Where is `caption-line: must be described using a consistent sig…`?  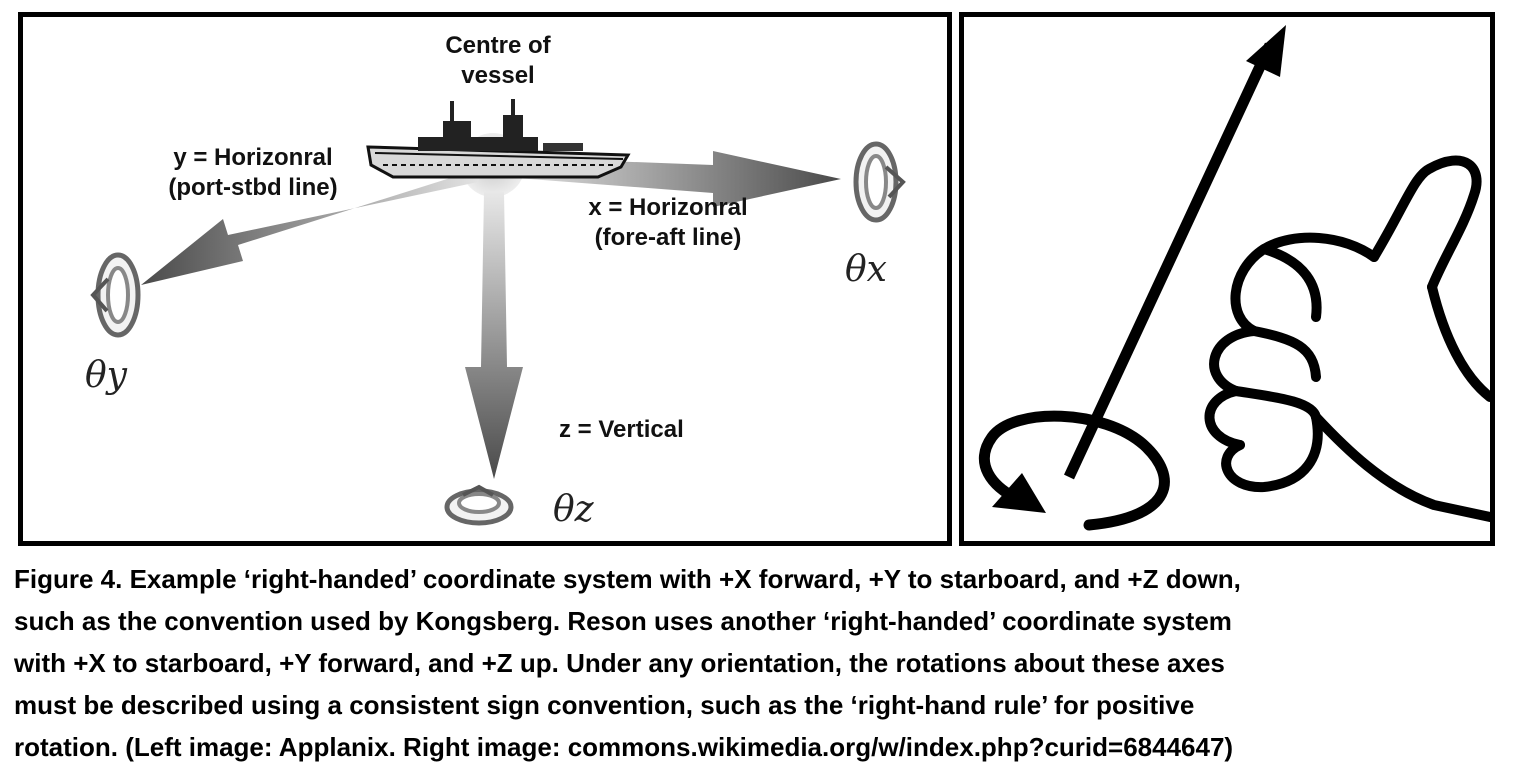
caption-line: must be described using a consistent sig… is located at coordinates (604, 705).